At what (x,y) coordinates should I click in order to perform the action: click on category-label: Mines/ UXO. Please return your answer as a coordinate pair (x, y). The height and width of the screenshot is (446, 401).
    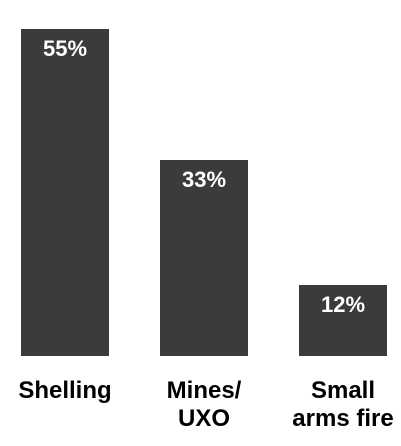
    Looking at the image, I should click on (204, 404).